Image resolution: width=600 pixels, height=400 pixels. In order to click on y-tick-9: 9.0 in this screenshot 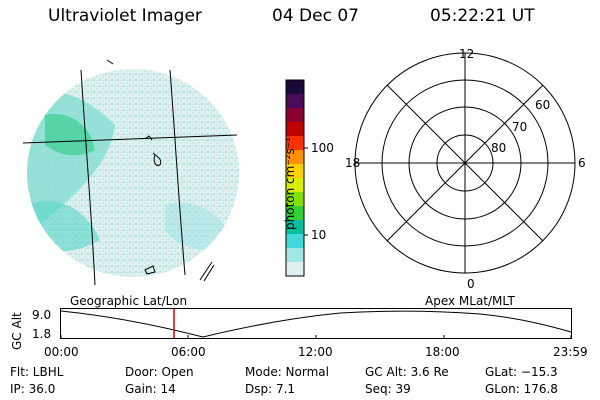, I will do `click(42, 315)`.